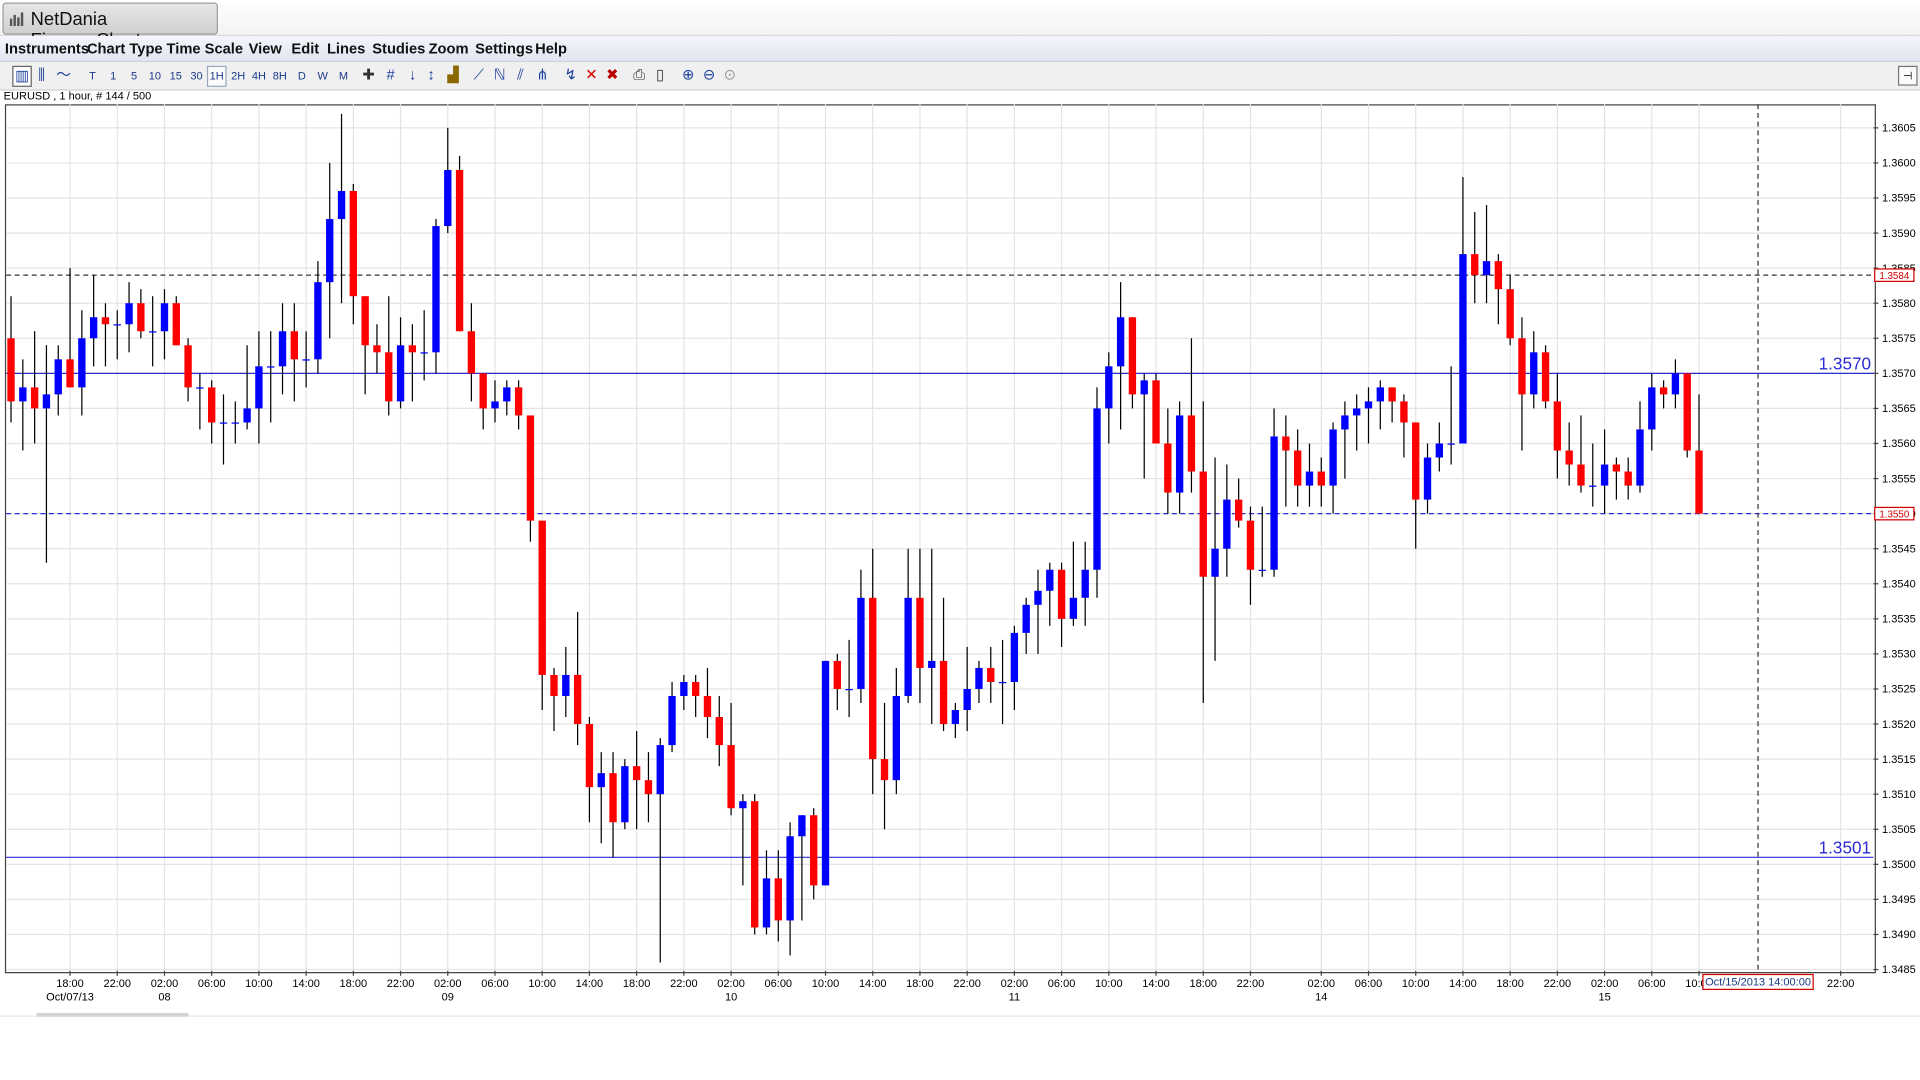 This screenshot has width=1920, height=1080. I want to click on timeframe-week: W, so click(322, 75).